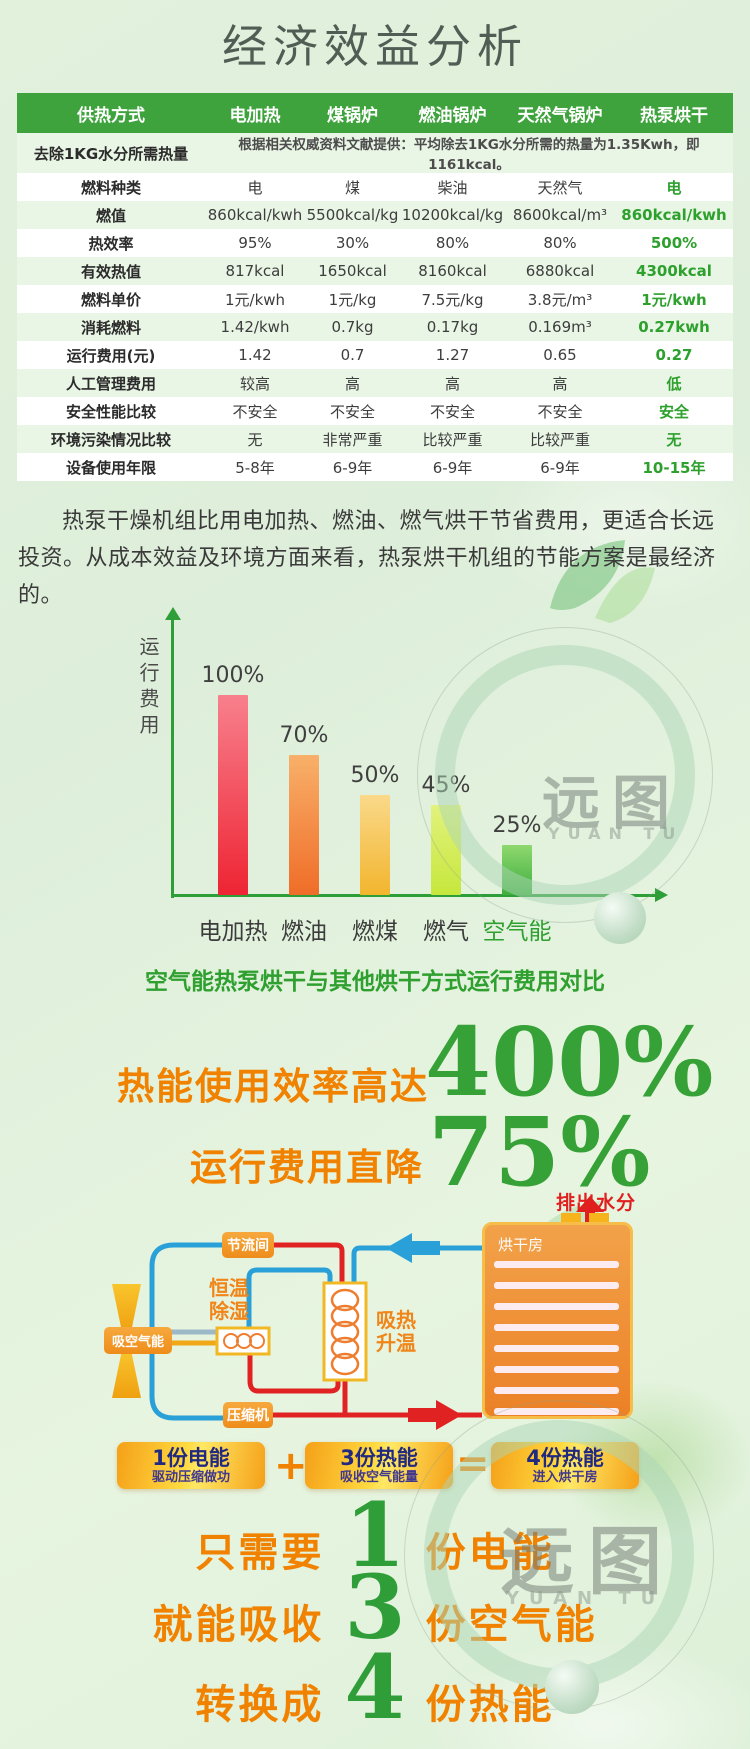  What do you see at coordinates (521, 1245) in the screenshot?
I see `drying-room-label: 烘干房` at bounding box center [521, 1245].